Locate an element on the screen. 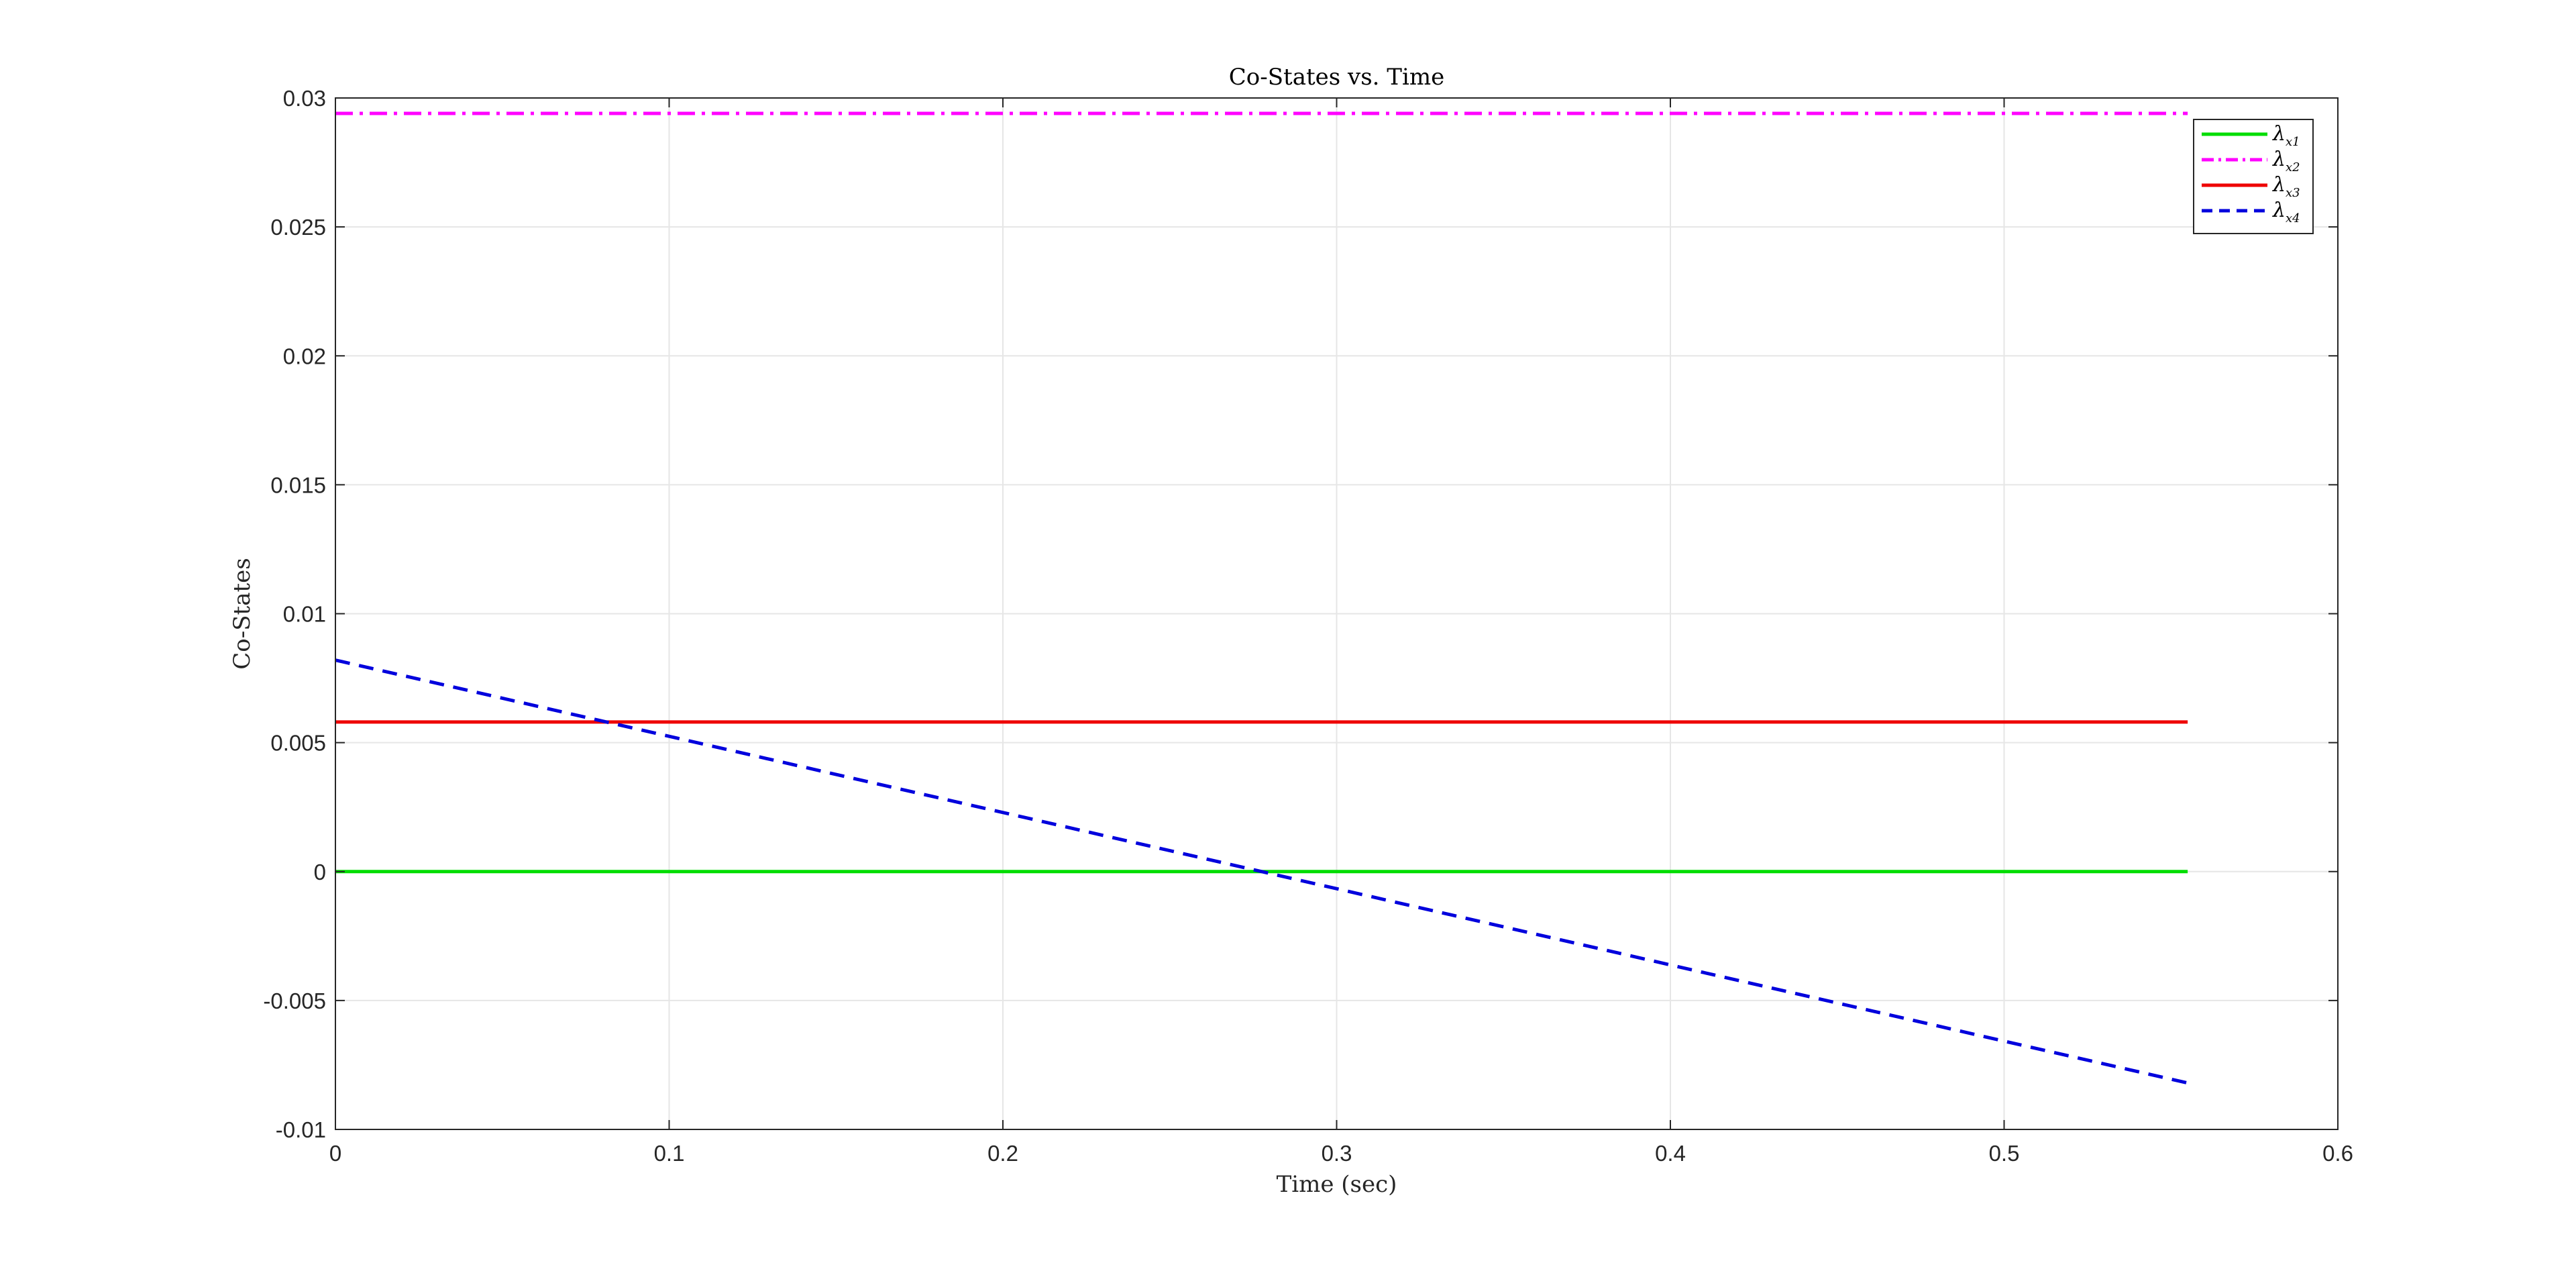 The image size is (2576, 1267). y-tick-label: -0.005 is located at coordinates (294, 1001).